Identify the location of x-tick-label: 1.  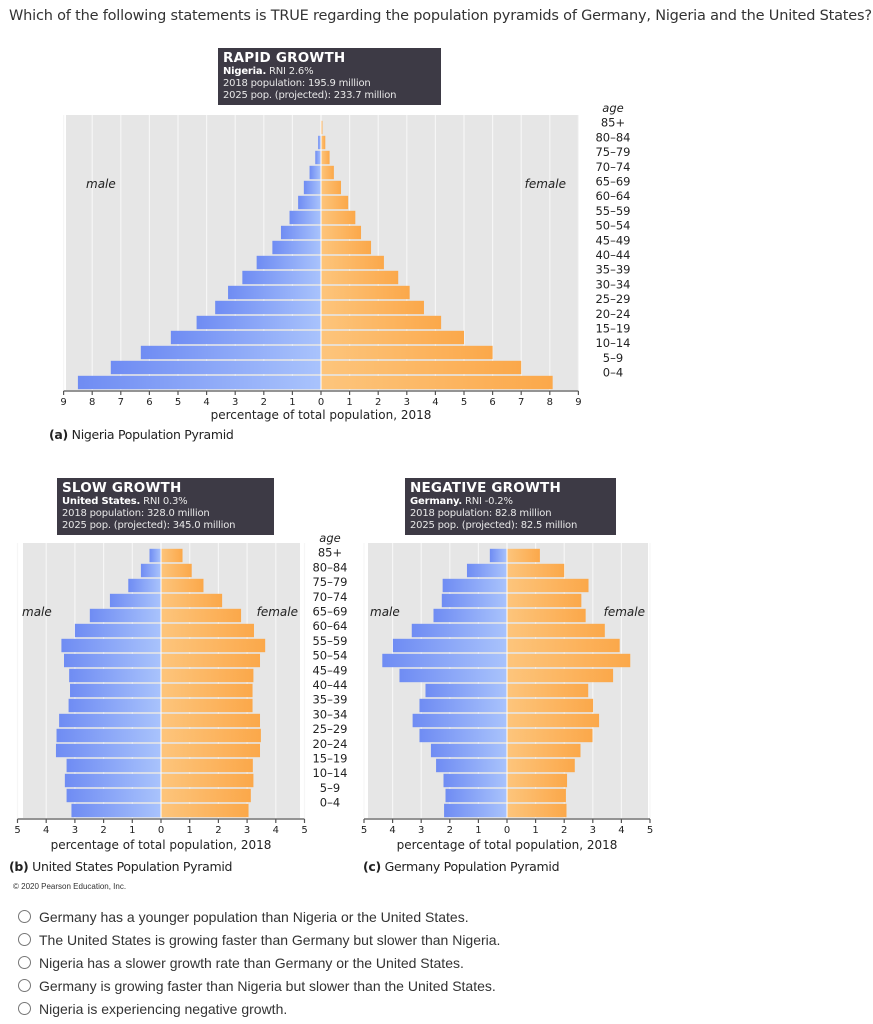
(478, 830).